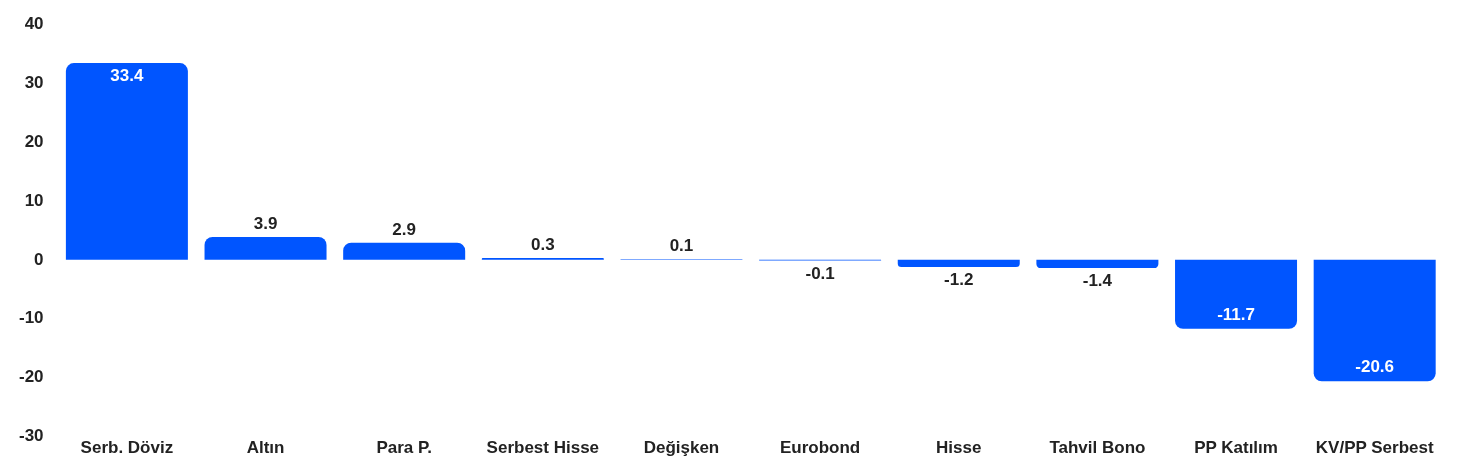  I want to click on x-tick-label: Tahvil Bono, so click(1097, 448).